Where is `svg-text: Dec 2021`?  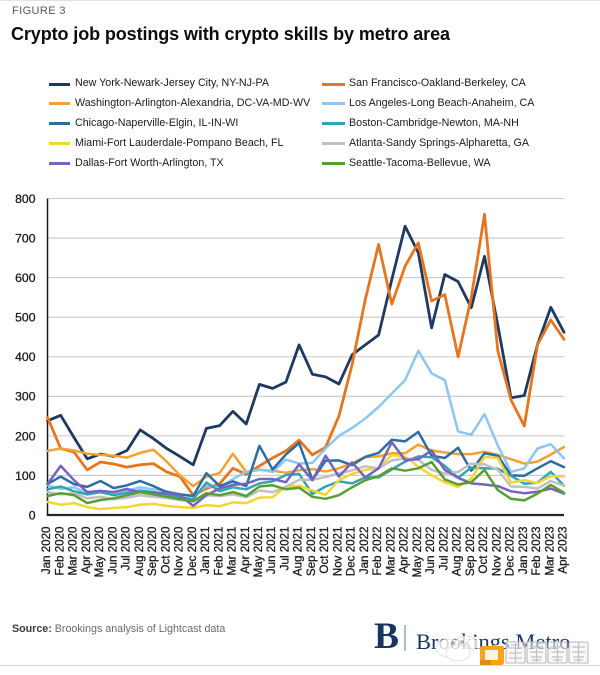 svg-text: Dec 2021 is located at coordinates (351, 552).